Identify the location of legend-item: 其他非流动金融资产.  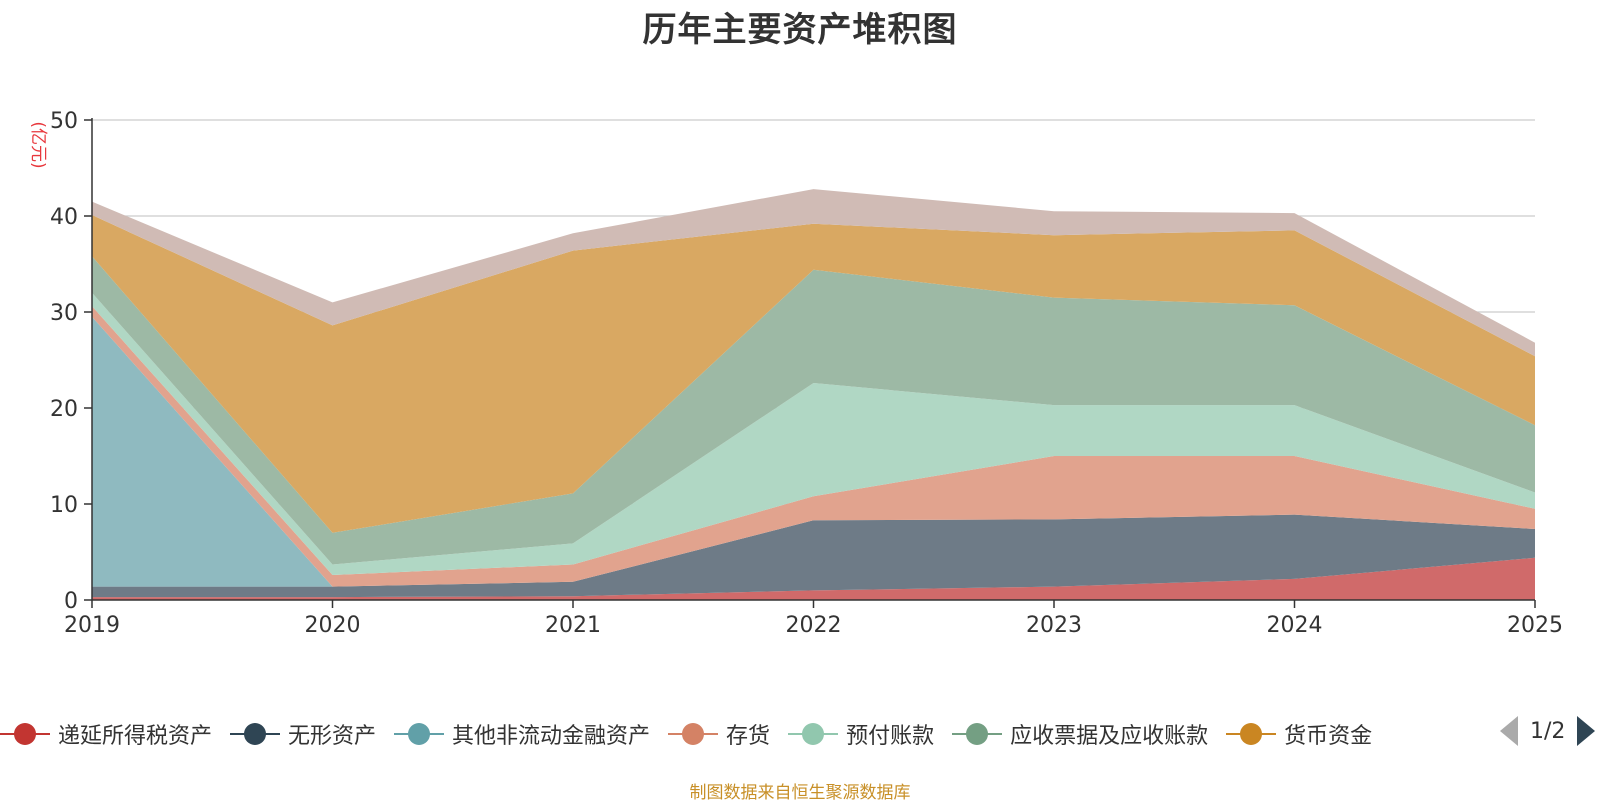
(522, 734).